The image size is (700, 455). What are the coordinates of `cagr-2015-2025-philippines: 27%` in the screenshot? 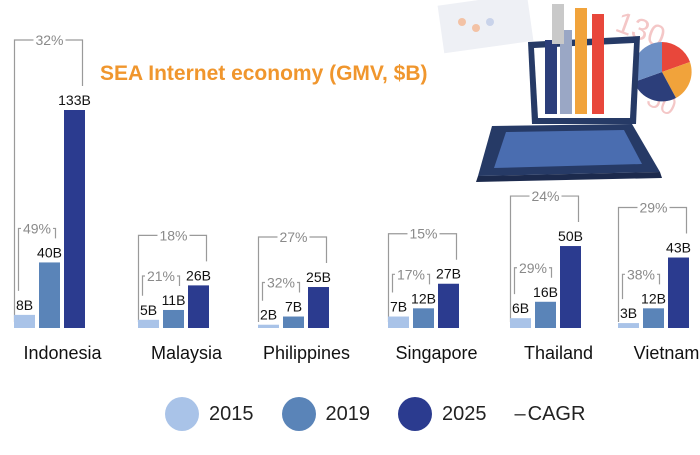 It's located at (293, 237).